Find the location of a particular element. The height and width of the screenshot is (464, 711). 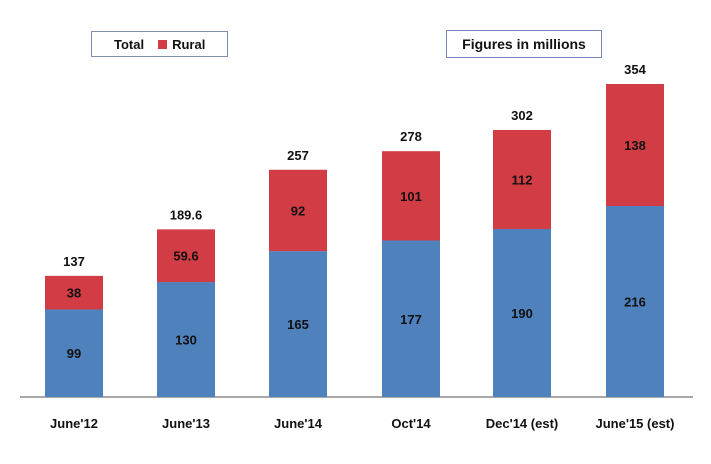

data-label-urban: 216 is located at coordinates (635, 302).